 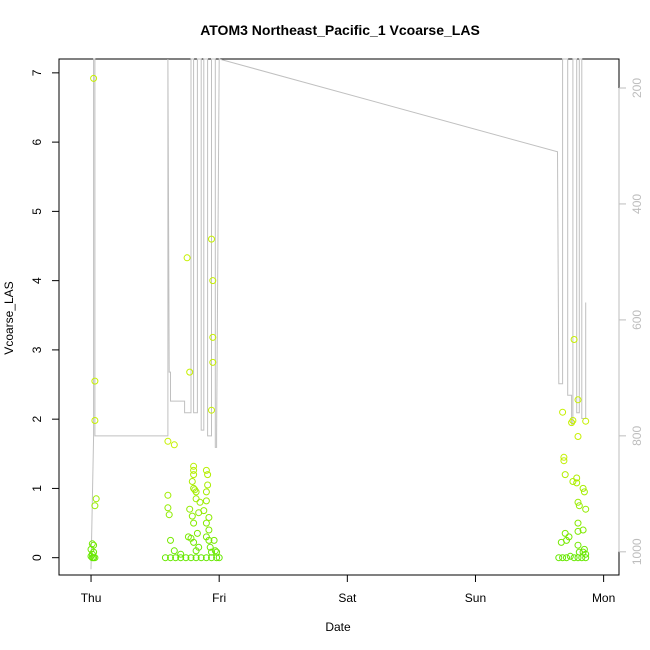 I want to click on y-tick-label: 4, so click(x=37, y=280).